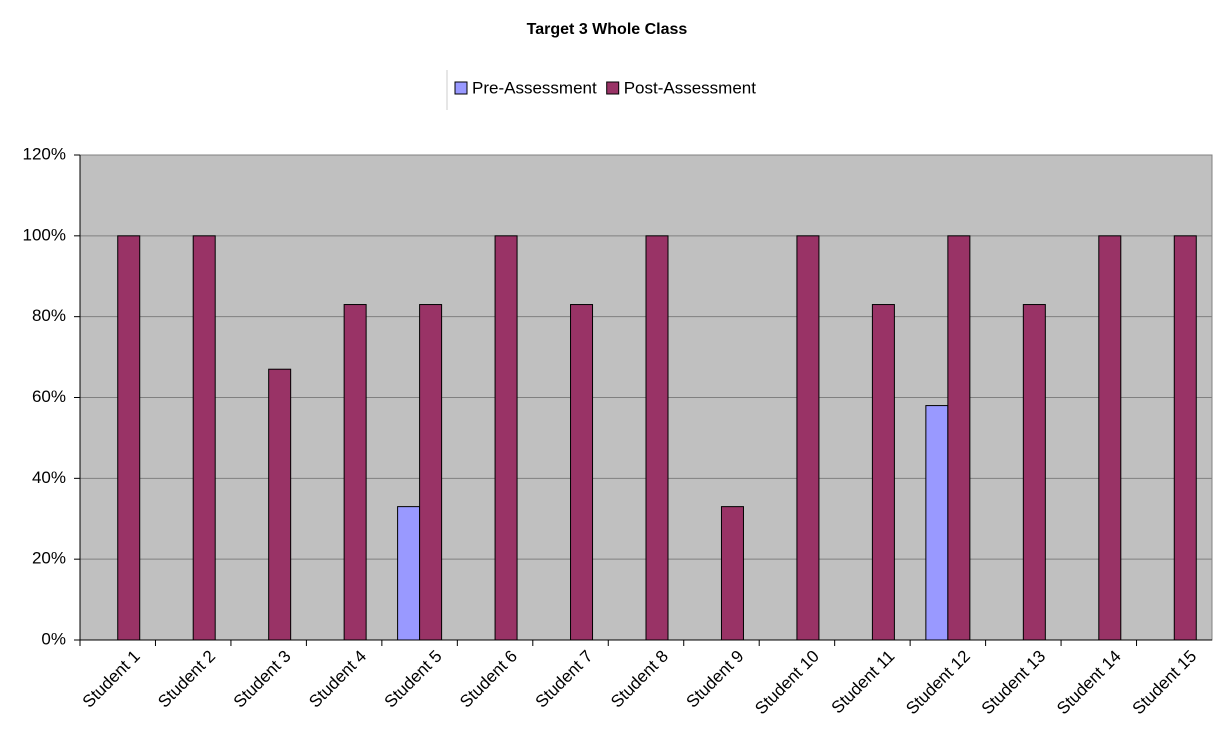 The image size is (1213, 747). I want to click on x-tick-label: Student 14, so click(1089, 683).